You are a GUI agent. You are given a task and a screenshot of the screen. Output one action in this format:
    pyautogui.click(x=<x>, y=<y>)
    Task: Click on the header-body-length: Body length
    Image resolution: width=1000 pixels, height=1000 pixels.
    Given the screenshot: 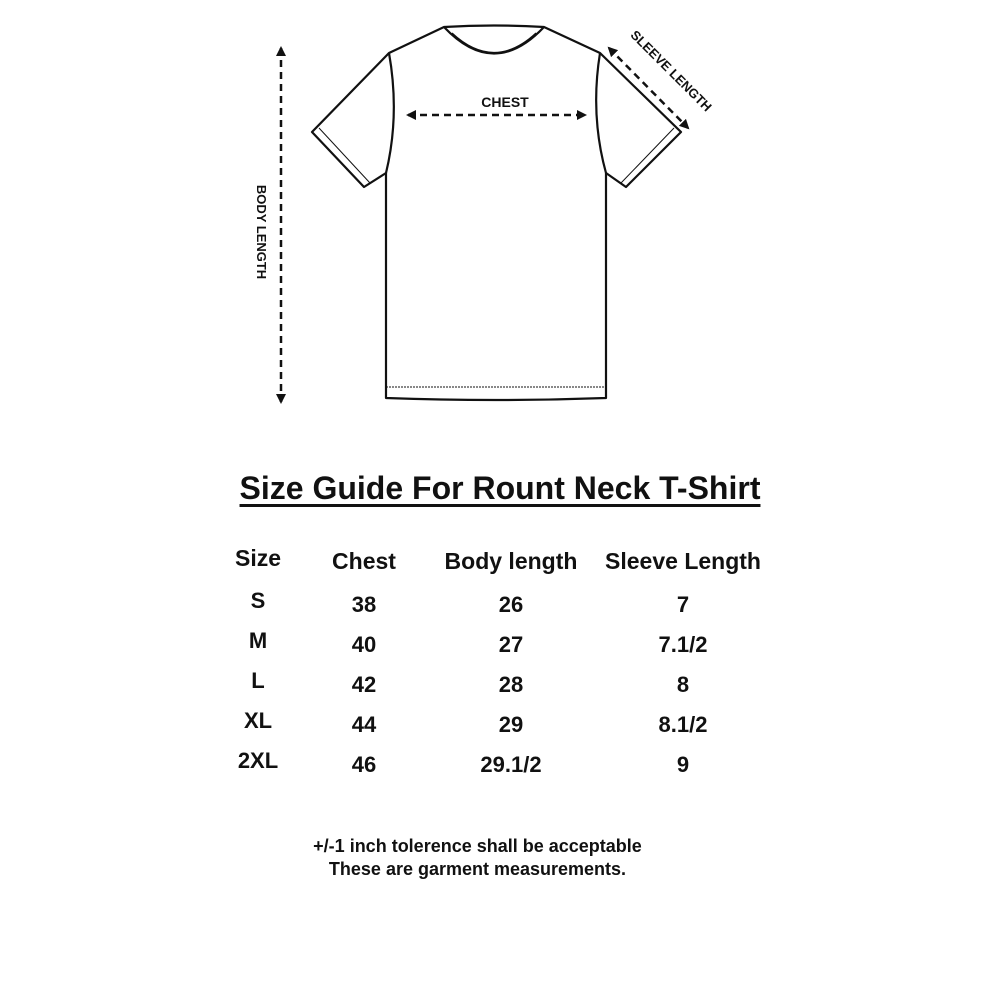 What is the action you would take?
    pyautogui.click(x=511, y=561)
    